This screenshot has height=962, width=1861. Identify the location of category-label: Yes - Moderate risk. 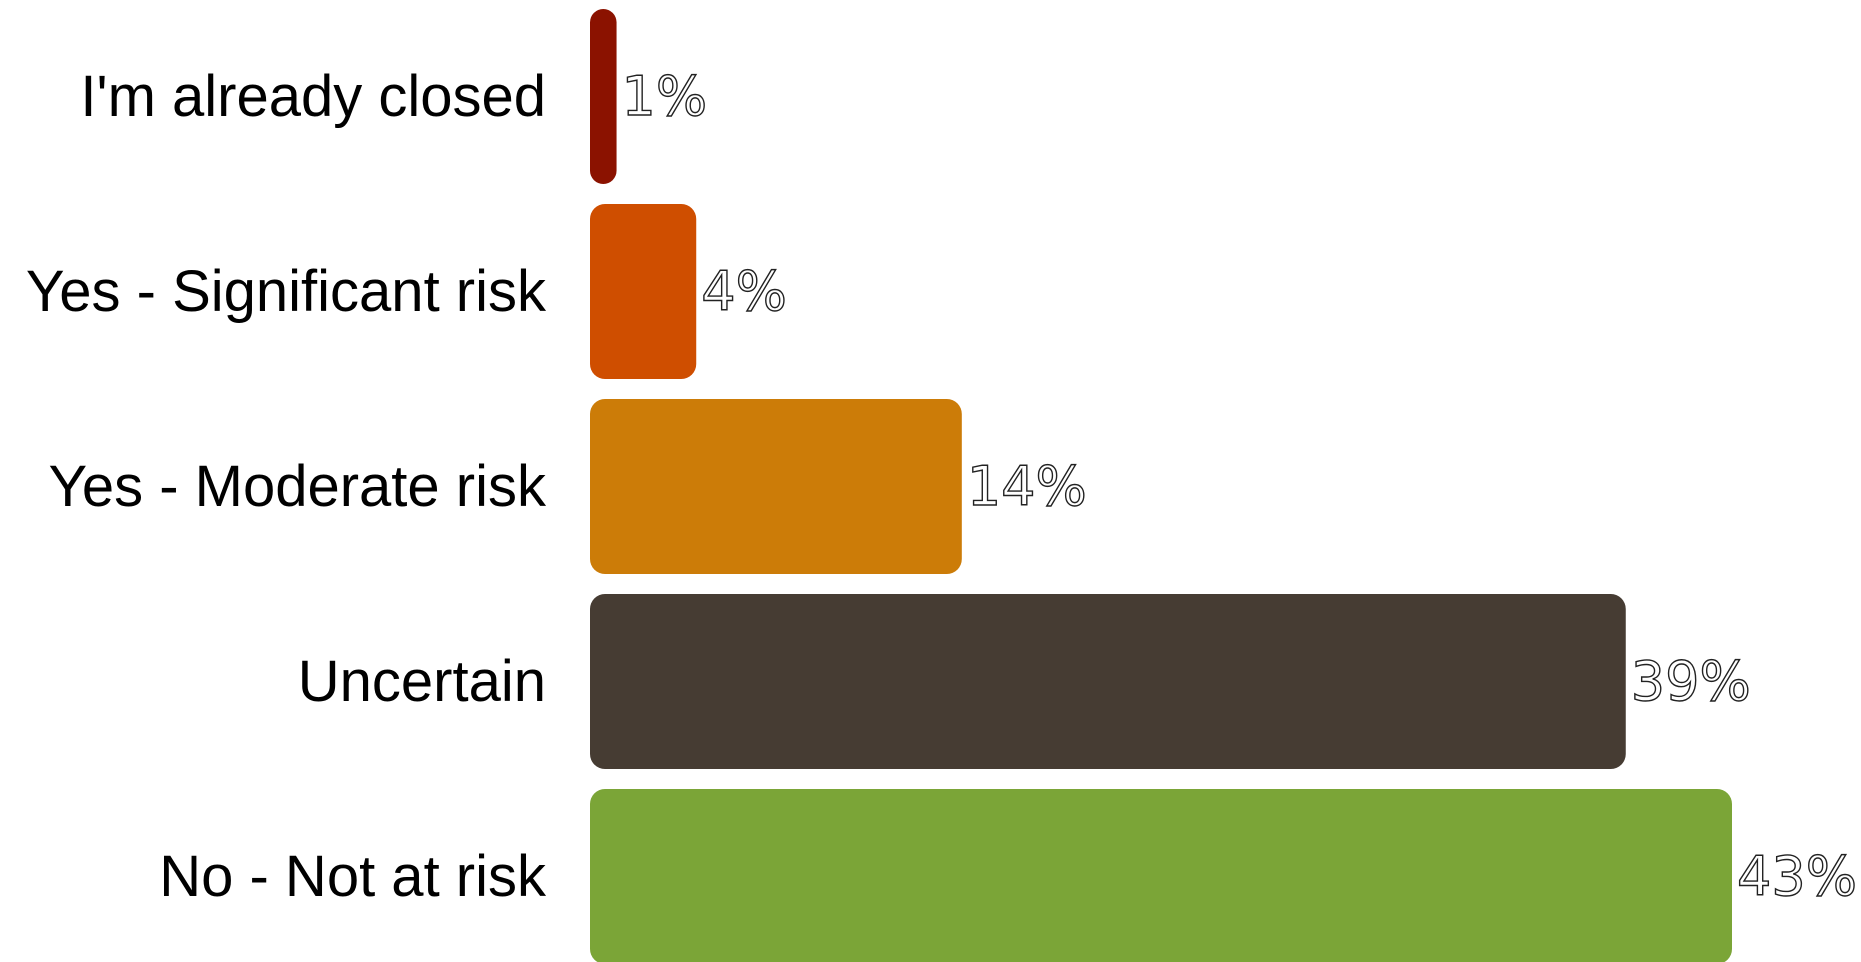
(297, 486).